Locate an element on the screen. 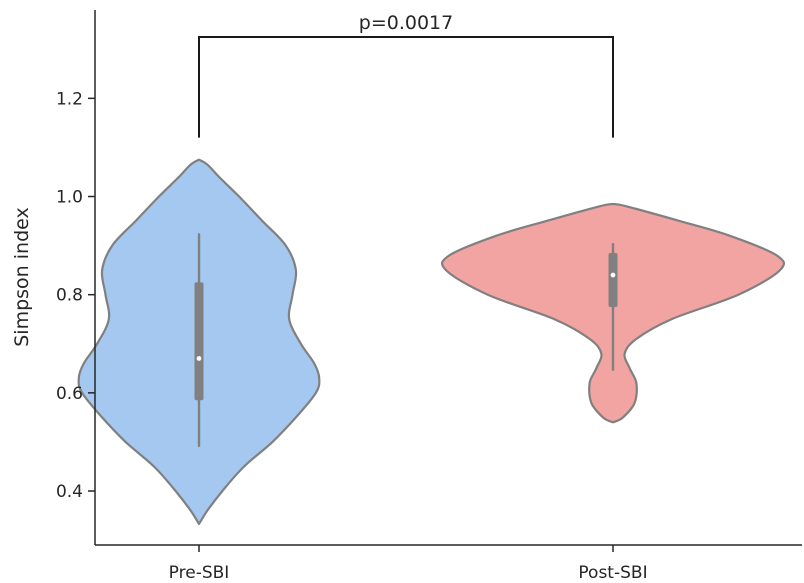  x-ticks: Pre-SBI Post-SBI is located at coordinates (408, 564).